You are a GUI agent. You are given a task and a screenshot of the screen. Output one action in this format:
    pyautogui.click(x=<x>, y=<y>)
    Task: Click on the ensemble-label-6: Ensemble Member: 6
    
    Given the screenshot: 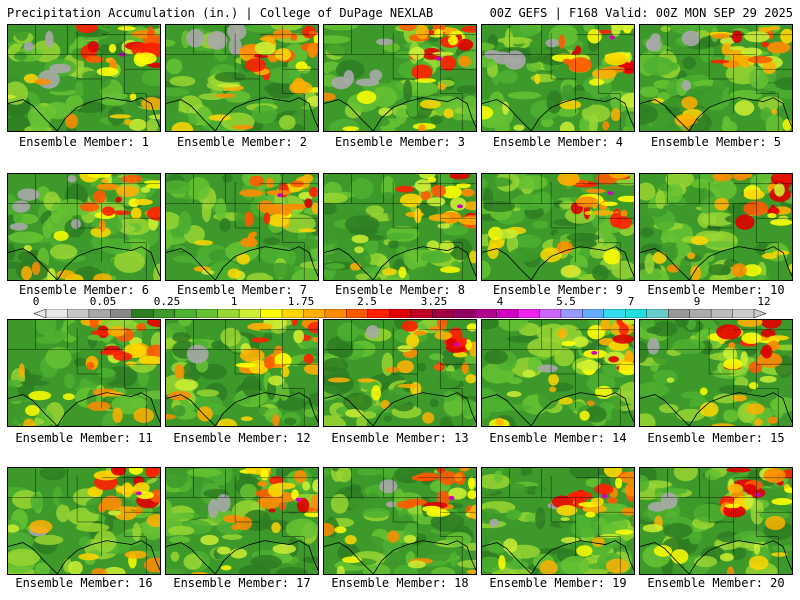 What is the action you would take?
    pyautogui.click(x=84, y=290)
    